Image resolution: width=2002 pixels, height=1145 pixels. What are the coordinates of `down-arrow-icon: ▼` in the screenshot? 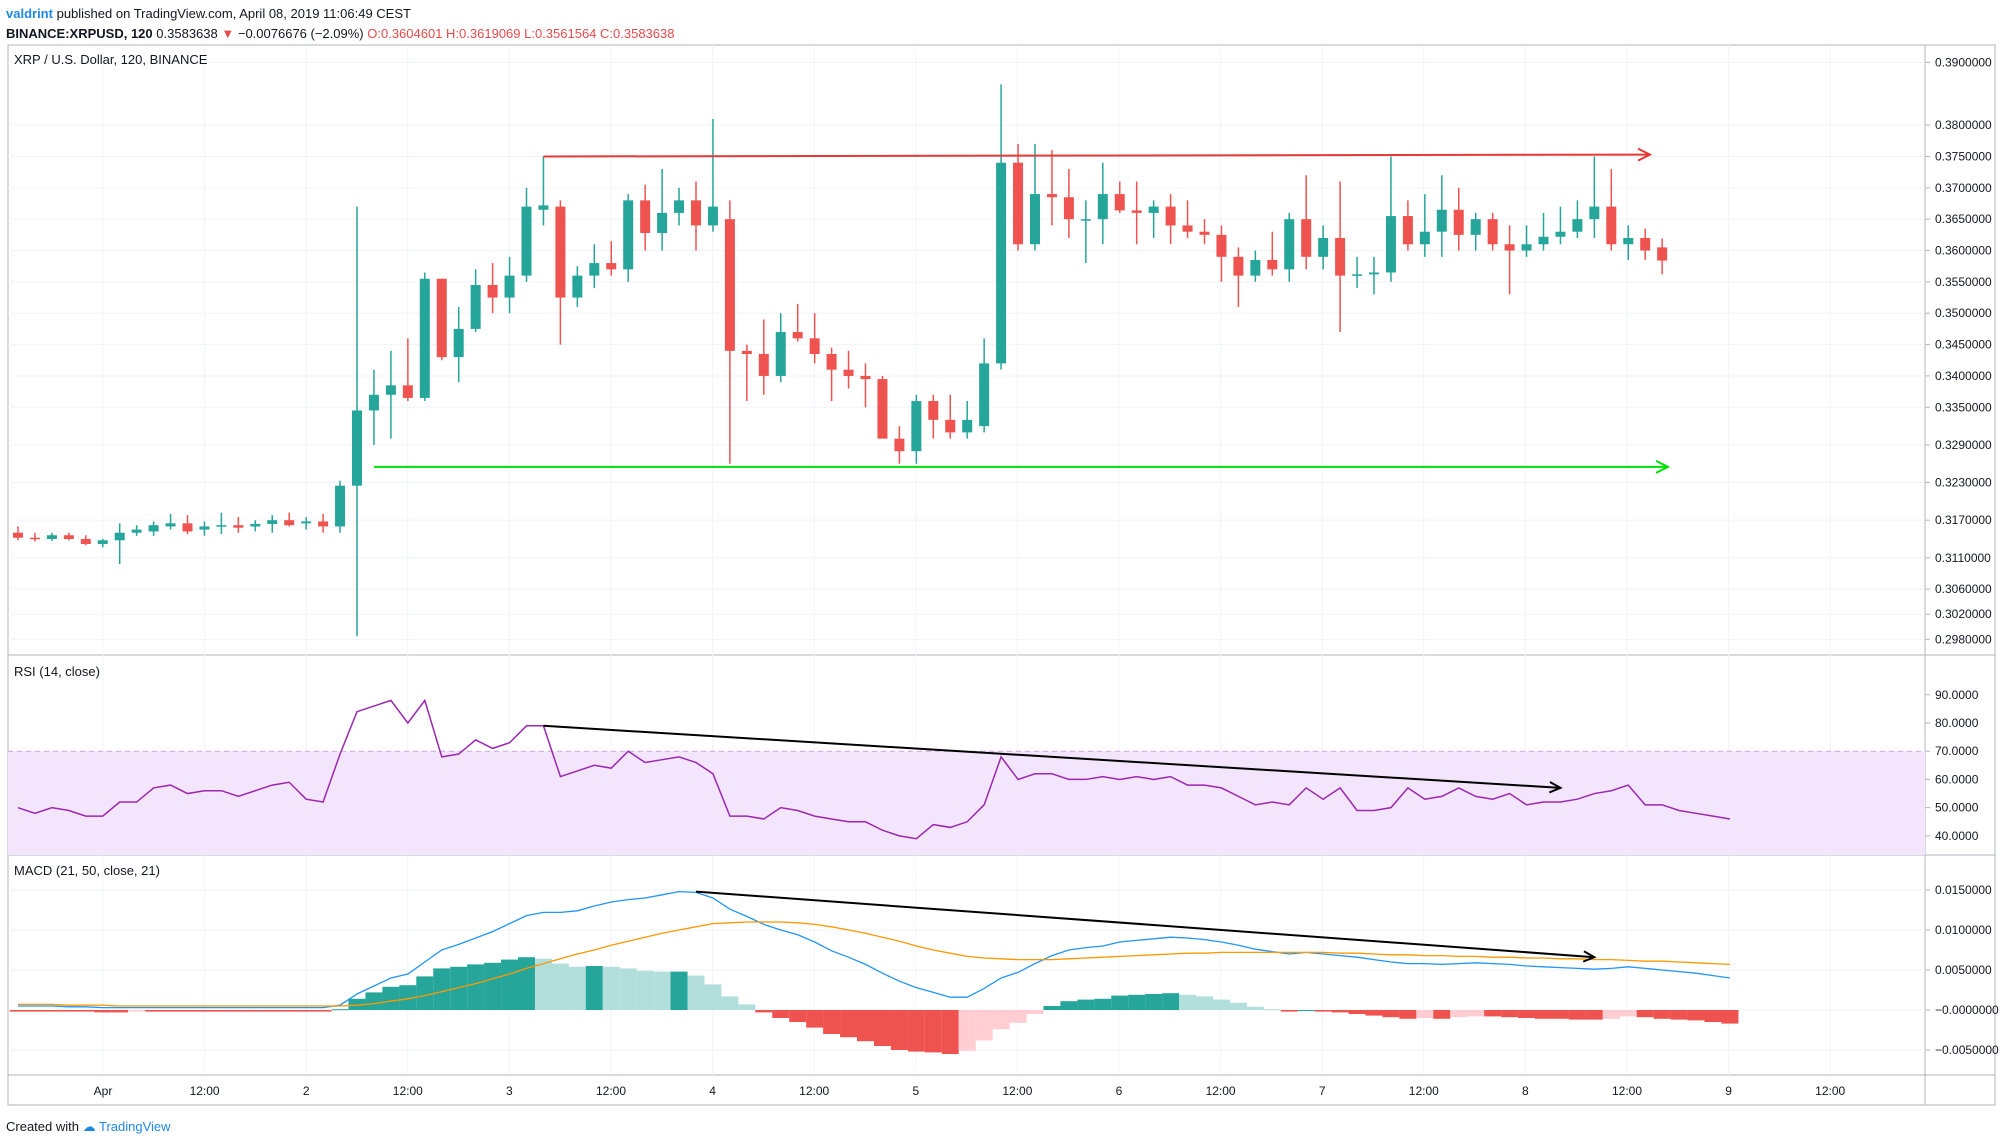 It's located at (228, 33).